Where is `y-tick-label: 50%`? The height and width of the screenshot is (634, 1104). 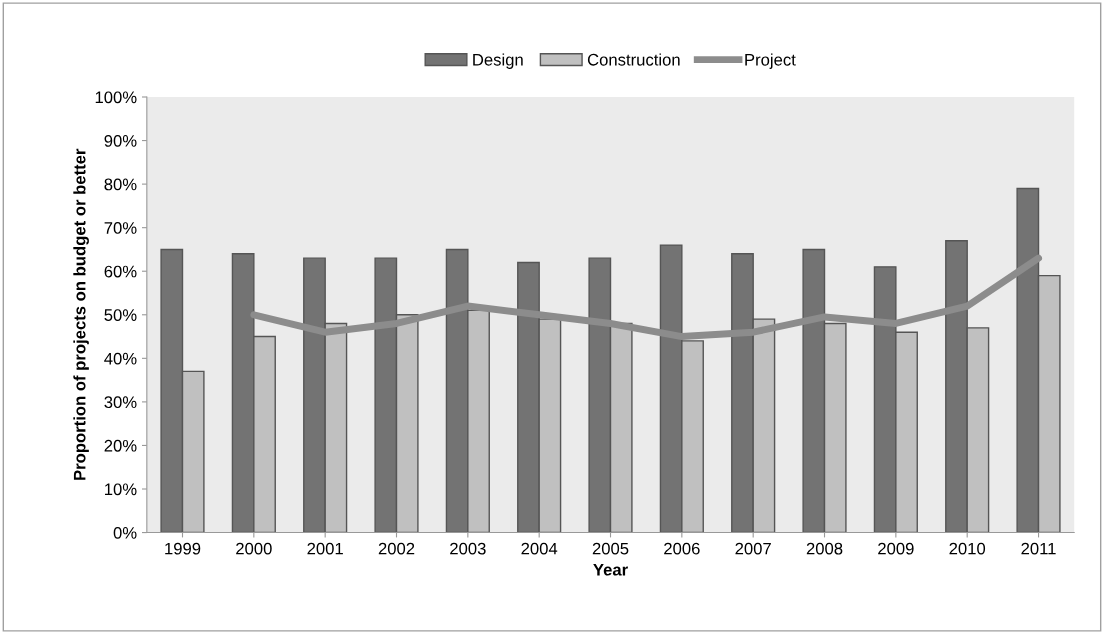 y-tick-label: 50% is located at coordinates (120, 315).